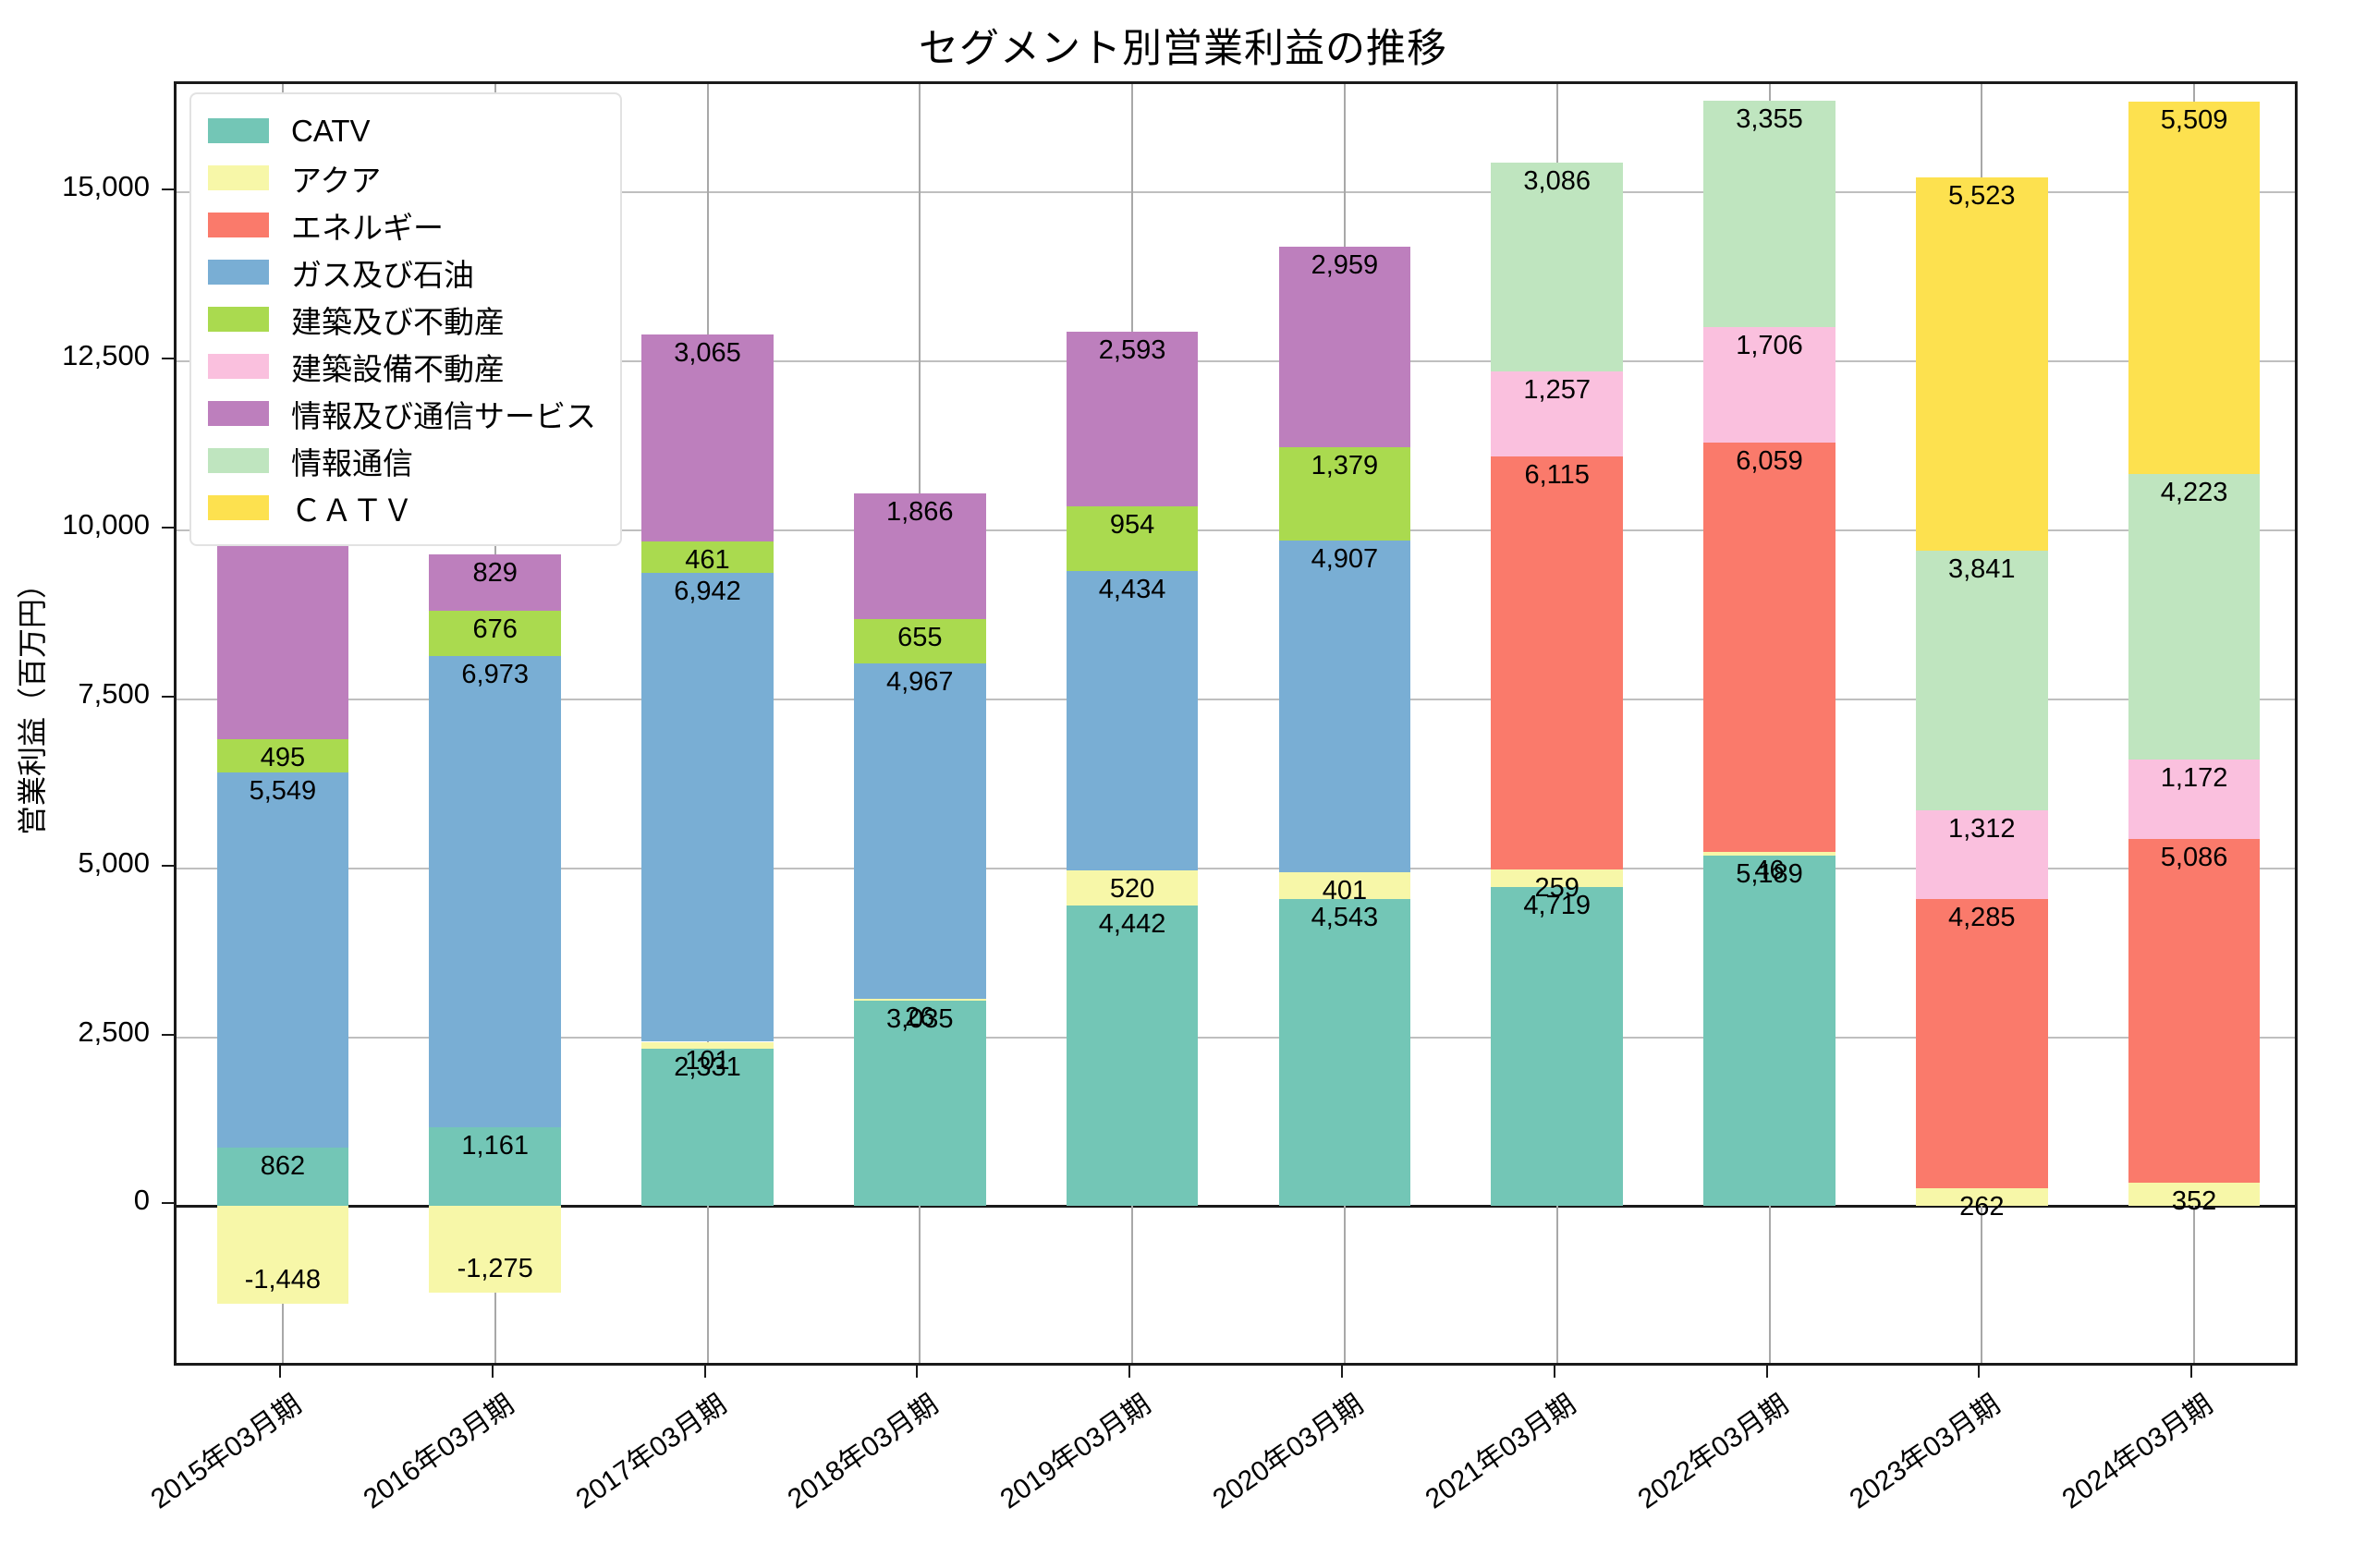 The height and width of the screenshot is (1568, 2366). What do you see at coordinates (402, 225) in the screenshot?
I see `legend-item: エネルギー` at bounding box center [402, 225].